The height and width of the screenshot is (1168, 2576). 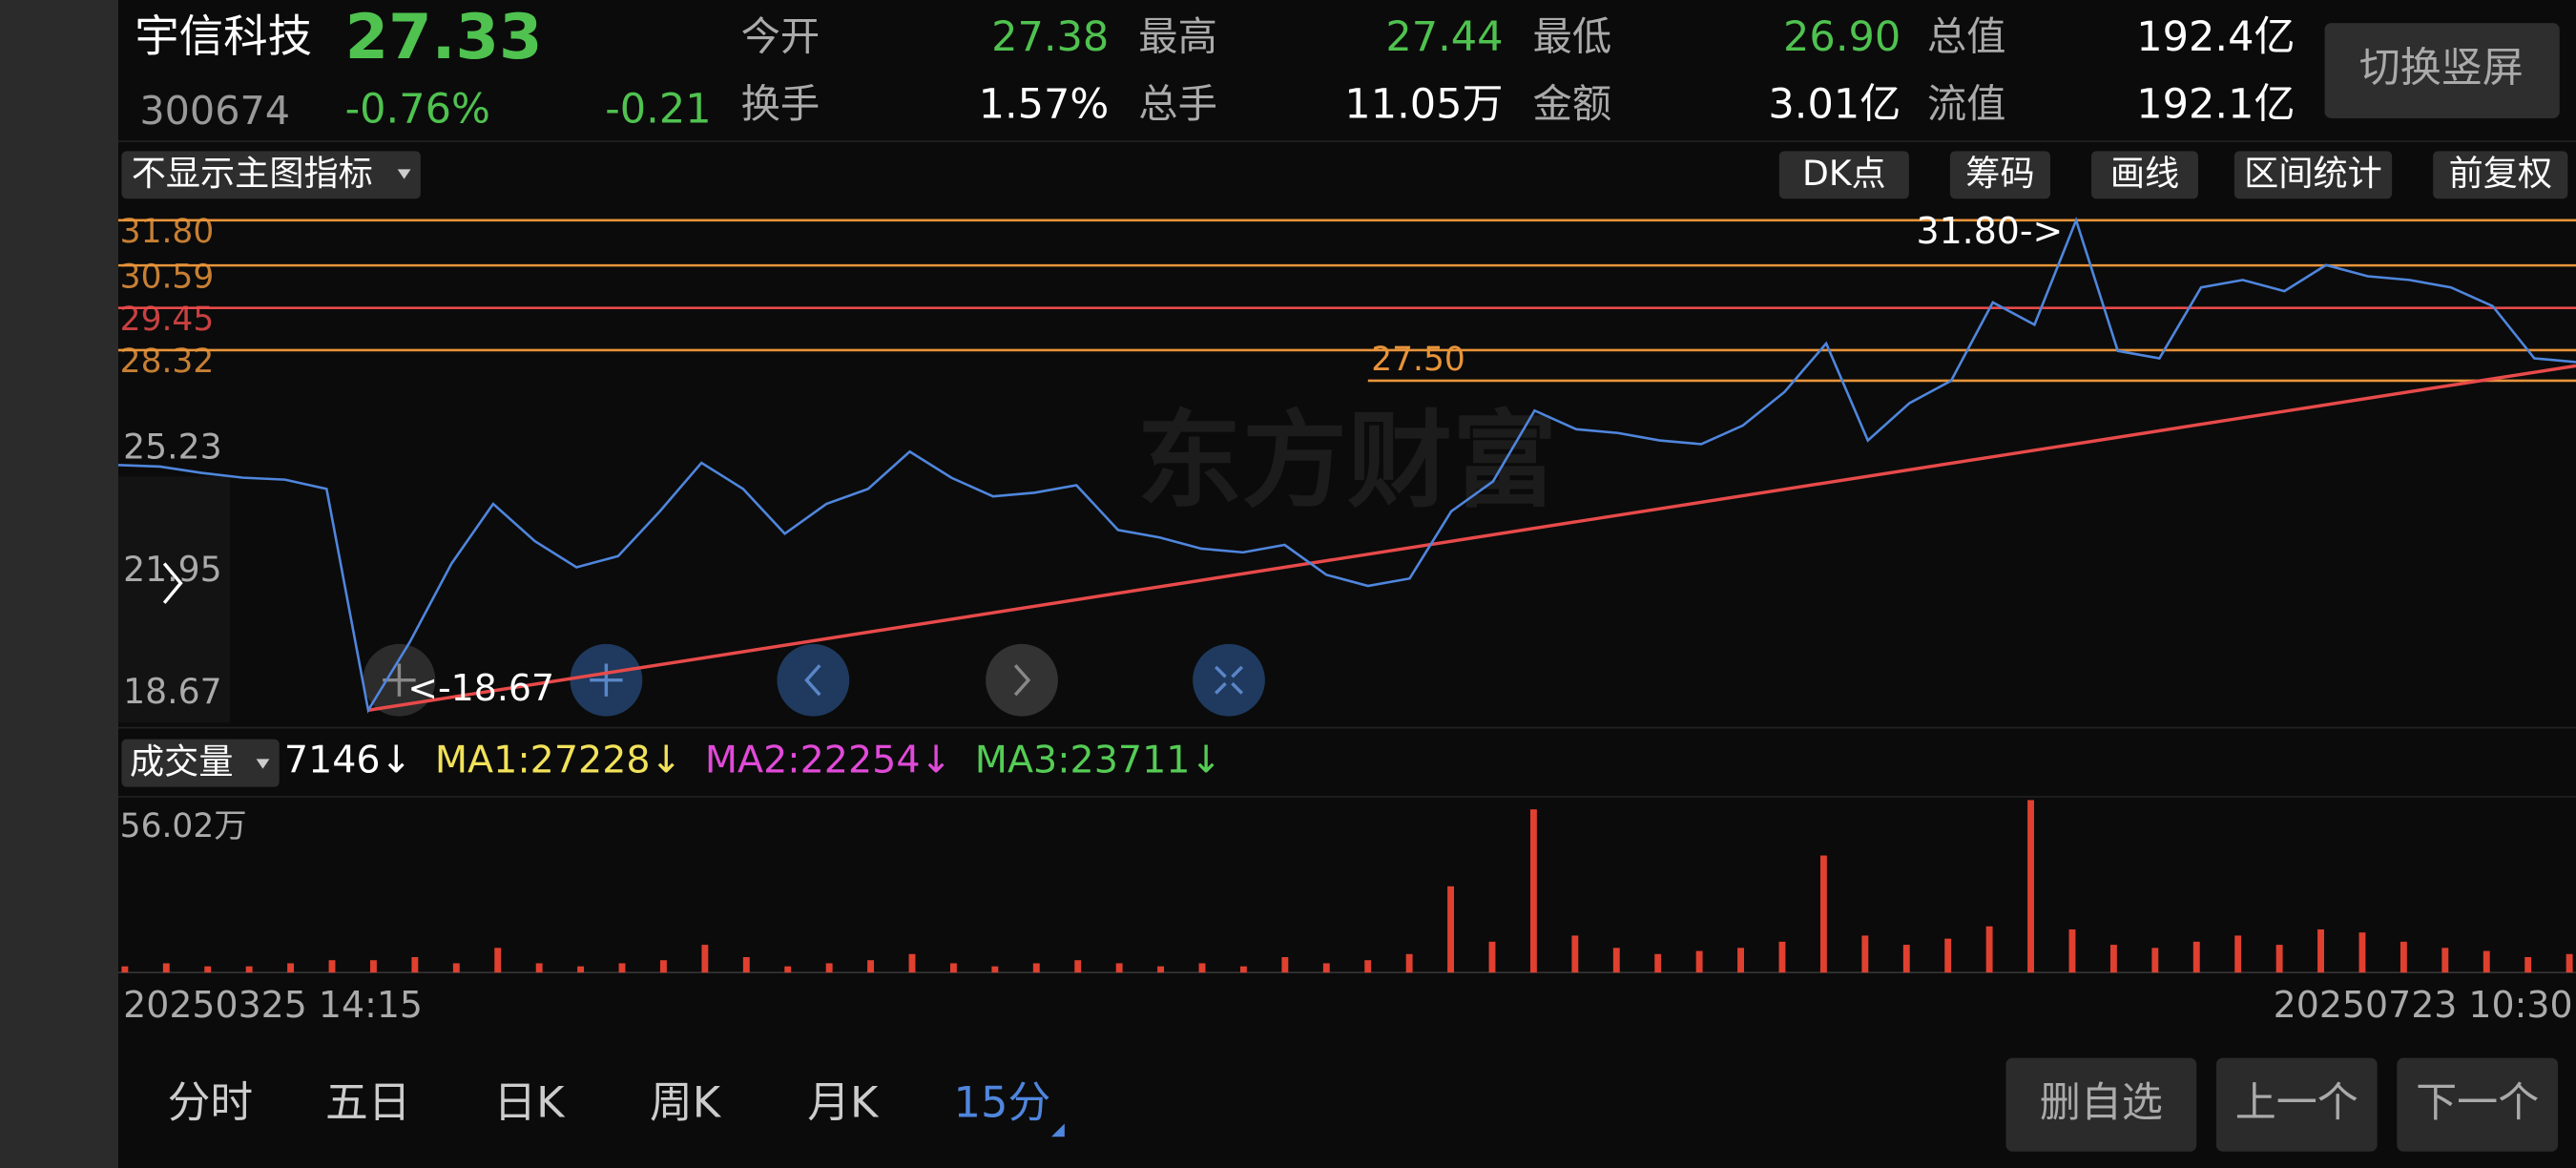 What do you see at coordinates (1418, 360) in the screenshot?
I see `level-label: 27.50` at bounding box center [1418, 360].